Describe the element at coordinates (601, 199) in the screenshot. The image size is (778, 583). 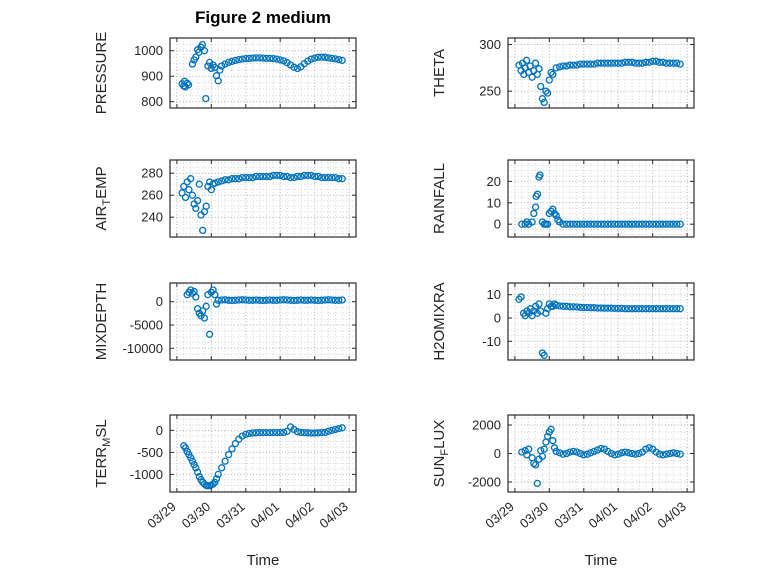
I see `data-points-rainfall` at that location.